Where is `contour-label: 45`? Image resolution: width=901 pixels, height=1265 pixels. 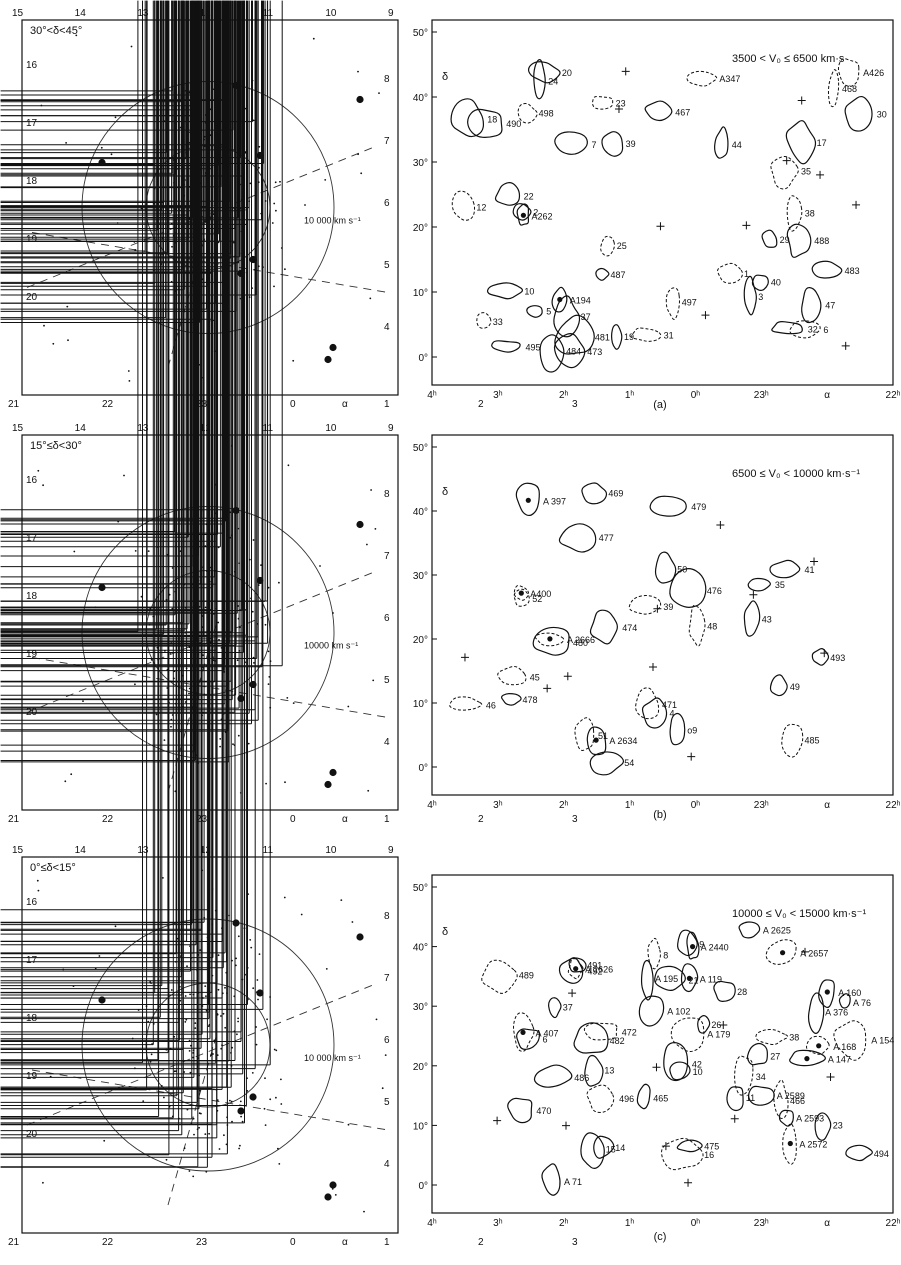 contour-label: 45 is located at coordinates (535, 677).